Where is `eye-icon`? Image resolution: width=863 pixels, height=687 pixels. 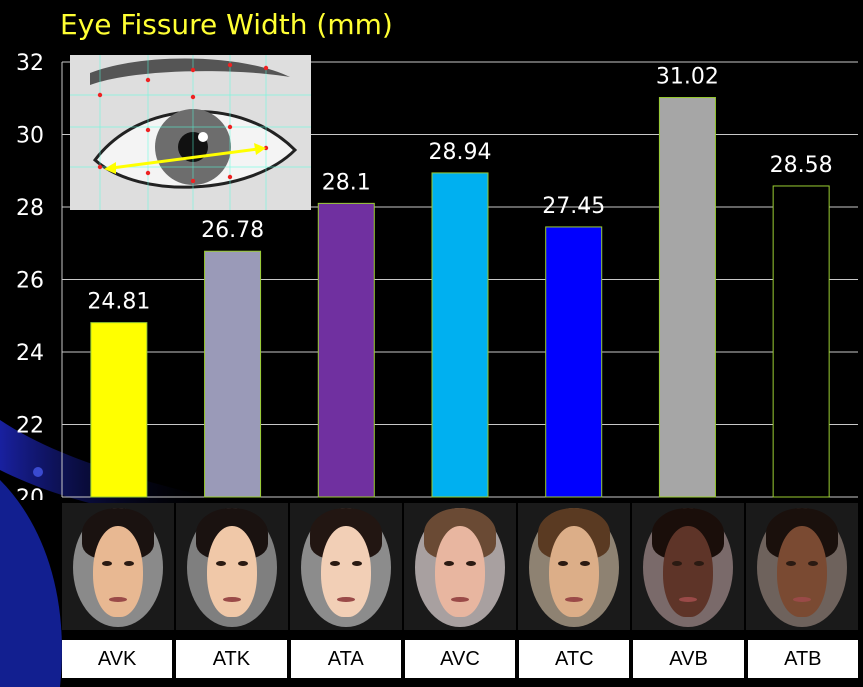
eye-icon is located at coordinates (190, 132).